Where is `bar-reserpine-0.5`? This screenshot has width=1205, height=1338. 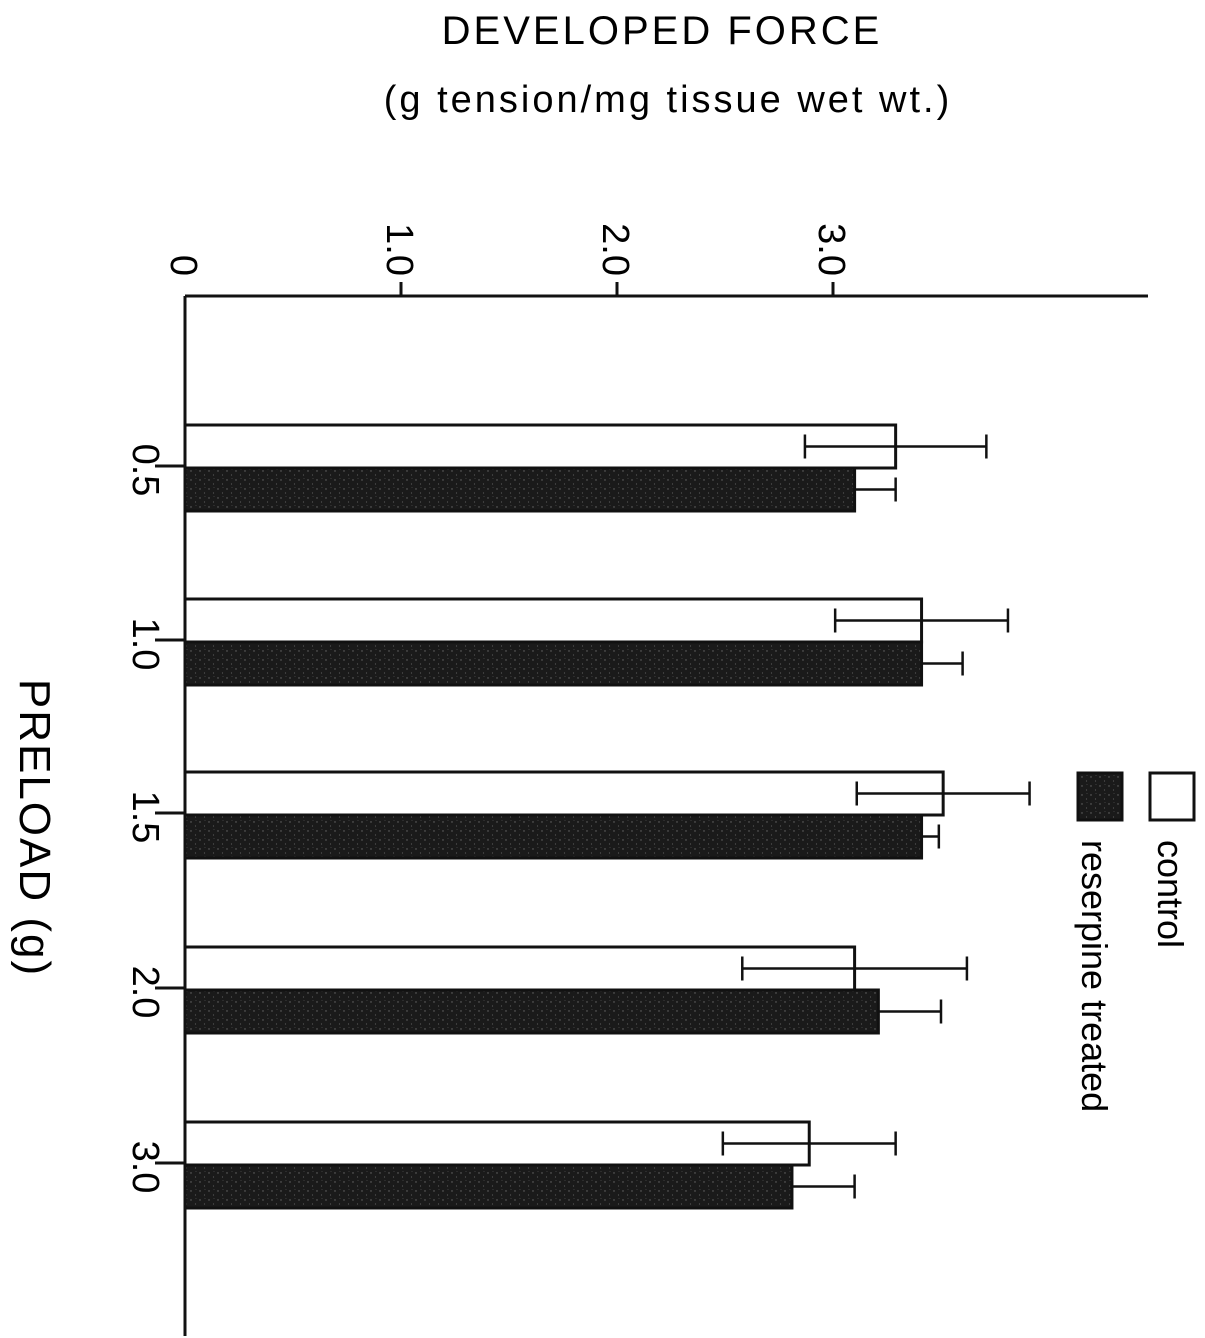
bar-reserpine-0.5 is located at coordinates (520, 489).